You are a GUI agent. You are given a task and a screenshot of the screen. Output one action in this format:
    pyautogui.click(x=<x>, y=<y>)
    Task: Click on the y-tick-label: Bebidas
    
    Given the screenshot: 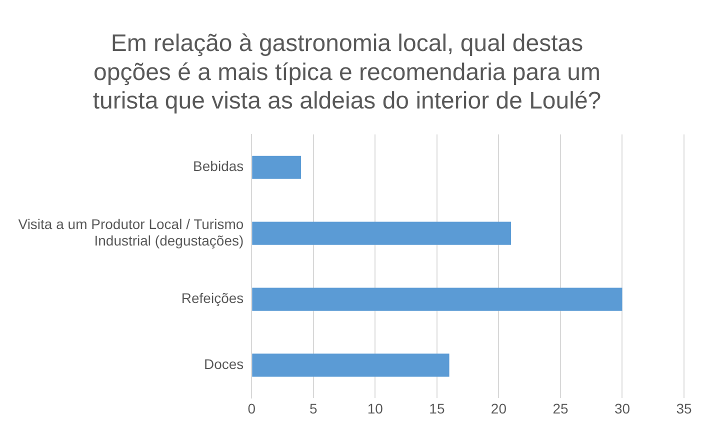 What is the action you would take?
    pyautogui.click(x=218, y=166)
    